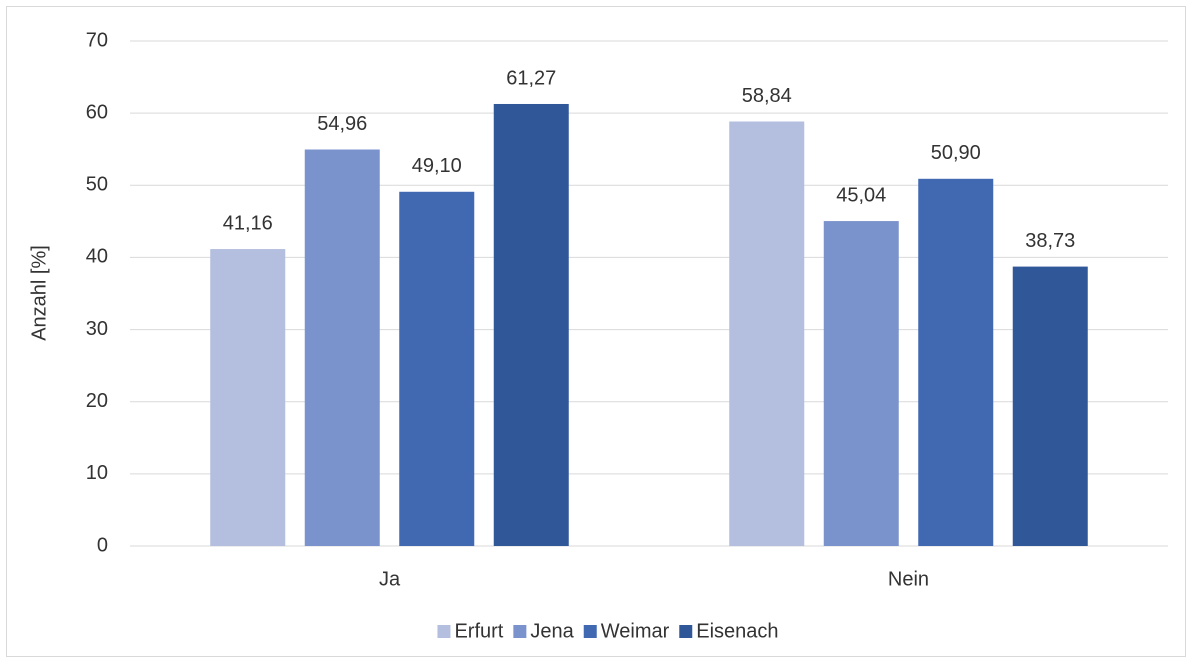  I want to click on y-tick-label: 50, so click(97, 185).